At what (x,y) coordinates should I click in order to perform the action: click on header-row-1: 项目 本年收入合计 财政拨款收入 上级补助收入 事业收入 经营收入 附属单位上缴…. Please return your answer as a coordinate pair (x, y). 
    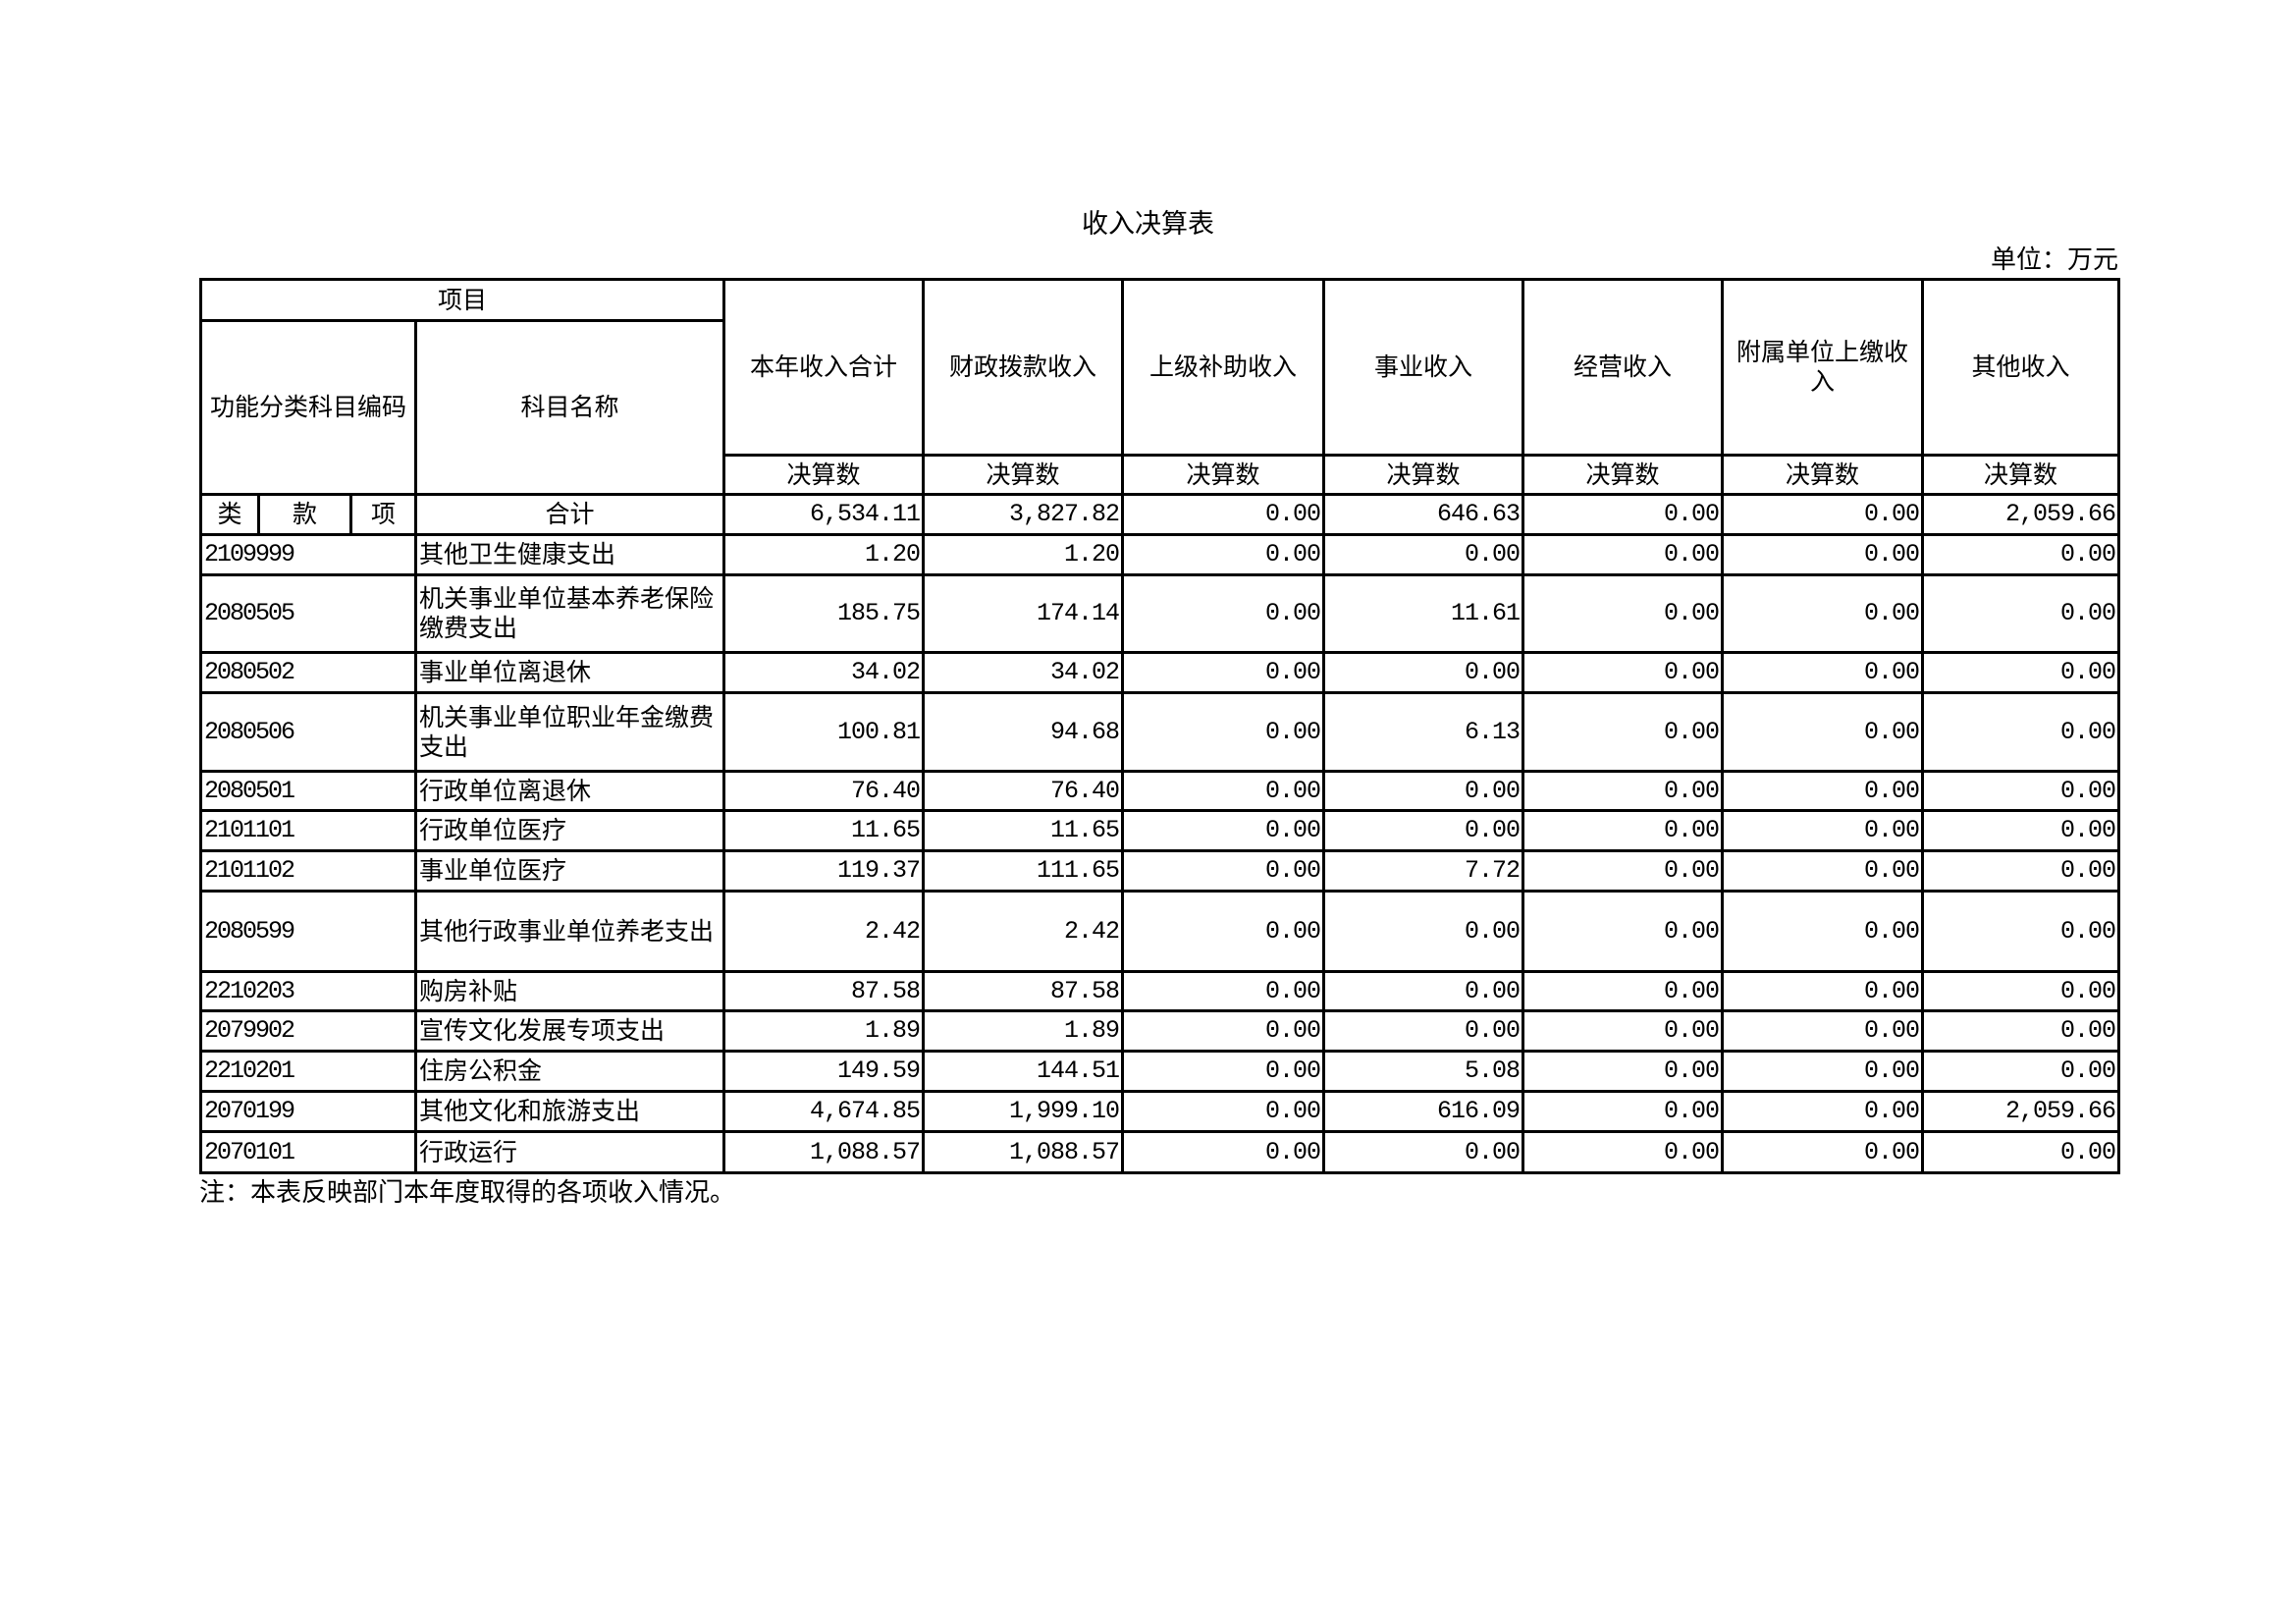
    Looking at the image, I should click on (1159, 367).